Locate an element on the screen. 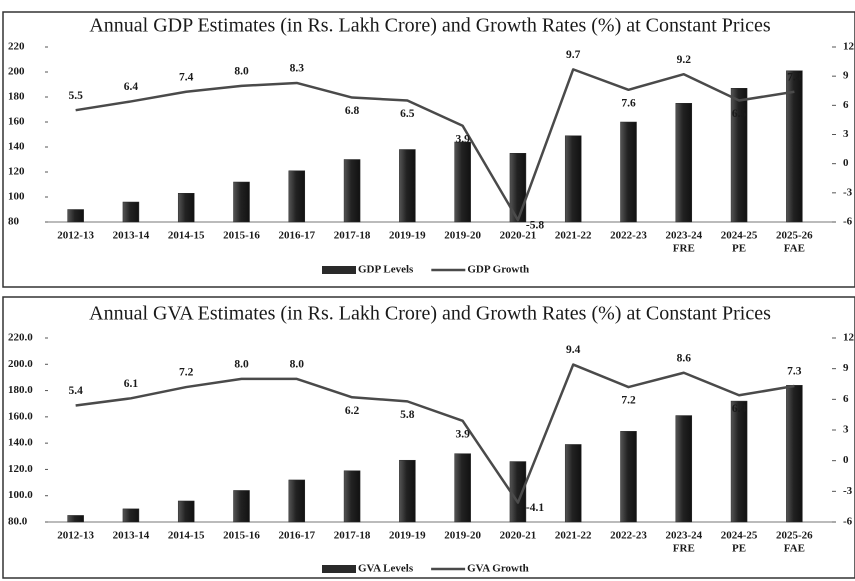 The image size is (855, 581). x-tick-label: 2017-18 is located at coordinates (352, 536).